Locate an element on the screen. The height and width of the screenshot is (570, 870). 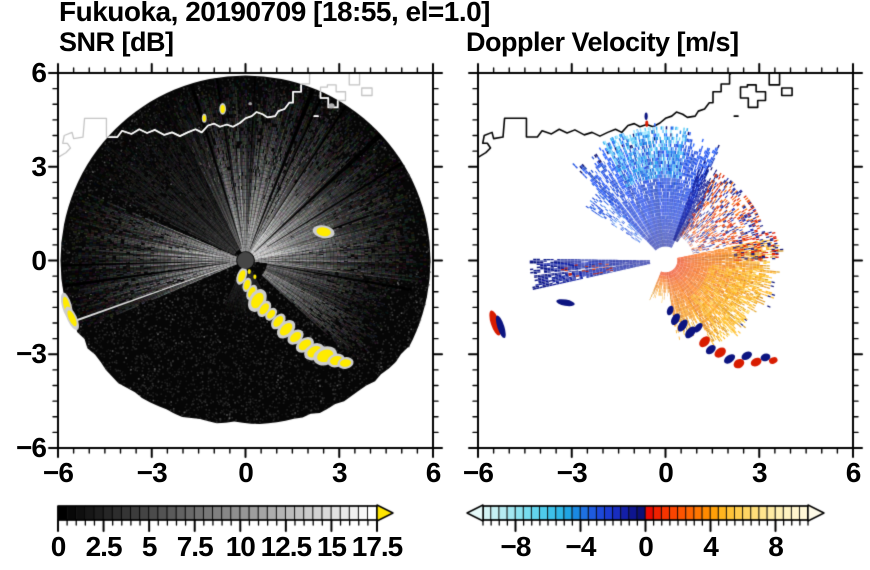
snr-x-tick-label: 0 is located at coordinates (246, 472).